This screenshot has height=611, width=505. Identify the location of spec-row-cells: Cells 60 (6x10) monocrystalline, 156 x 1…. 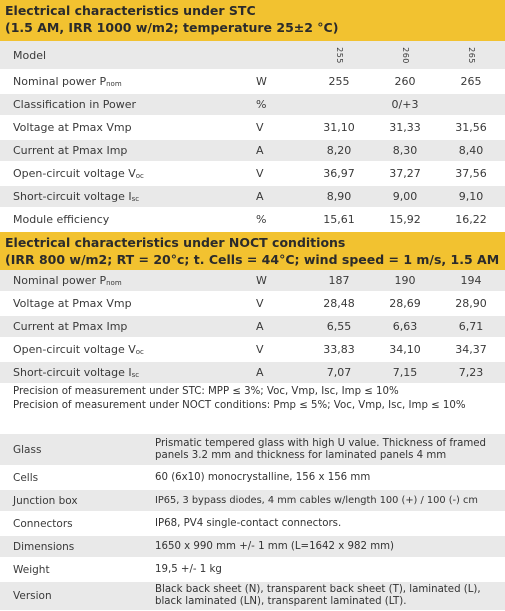
(252, 478).